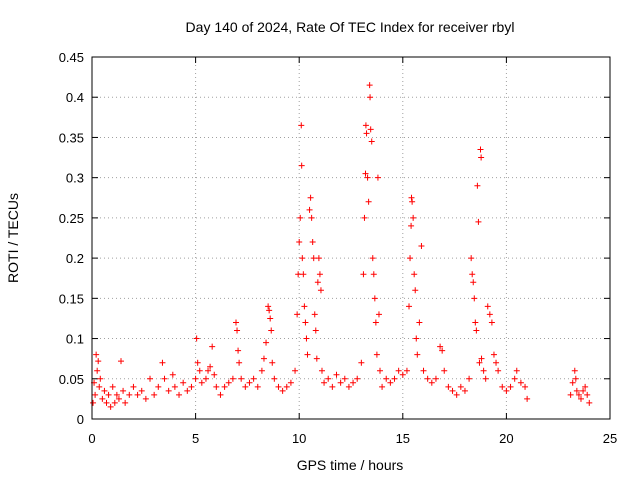 The height and width of the screenshot is (485, 640). What do you see at coordinates (71, 137) in the screenshot?
I see `y-tick-label: 0.35` at bounding box center [71, 137].